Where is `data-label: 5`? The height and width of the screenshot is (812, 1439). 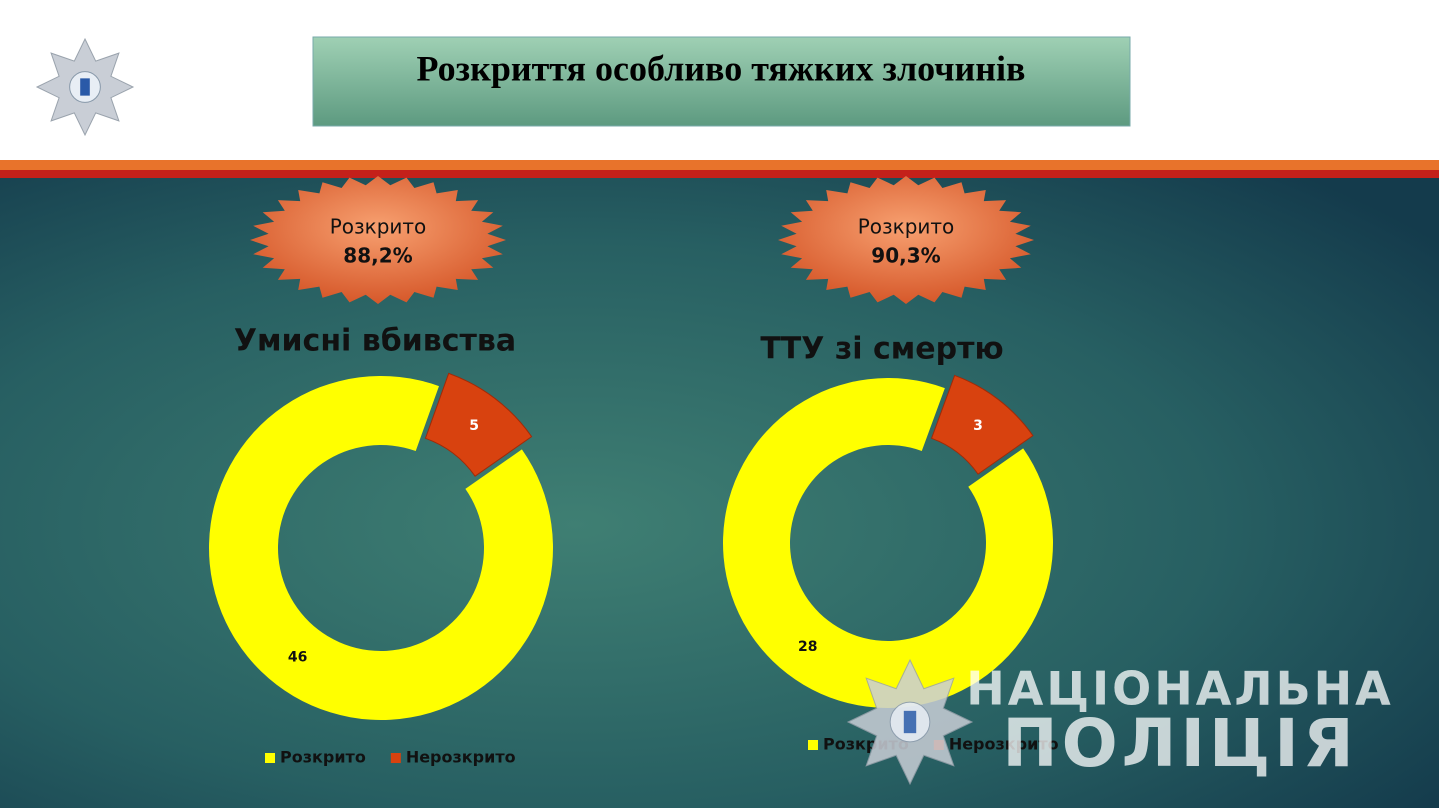
data-label: 5 is located at coordinates (474, 426).